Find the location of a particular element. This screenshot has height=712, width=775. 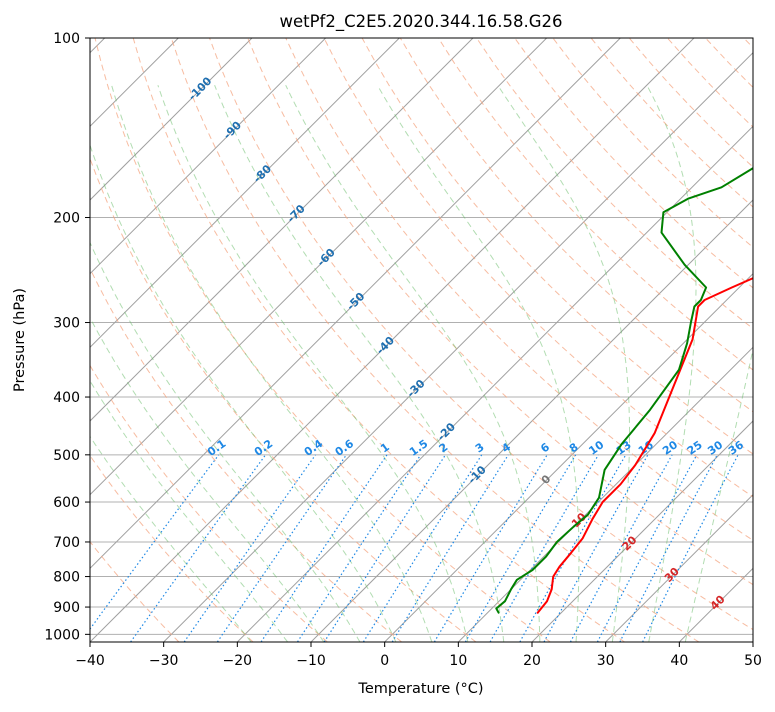

y-tick-label: 1000 is located at coordinates (62, 635).